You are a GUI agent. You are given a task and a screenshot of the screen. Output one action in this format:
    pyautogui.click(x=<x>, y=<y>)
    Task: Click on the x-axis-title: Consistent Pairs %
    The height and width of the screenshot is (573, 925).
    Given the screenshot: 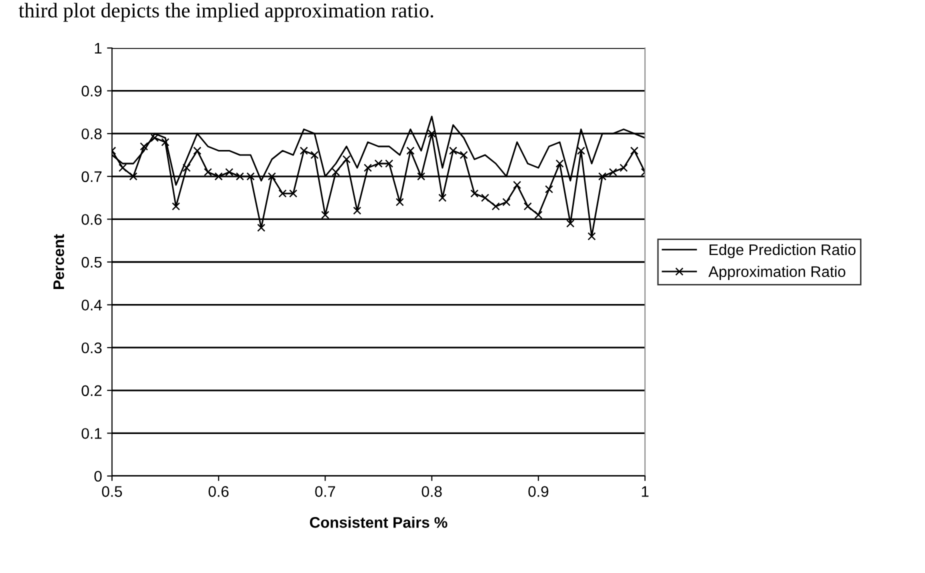 What is the action you would take?
    pyautogui.click(x=379, y=522)
    